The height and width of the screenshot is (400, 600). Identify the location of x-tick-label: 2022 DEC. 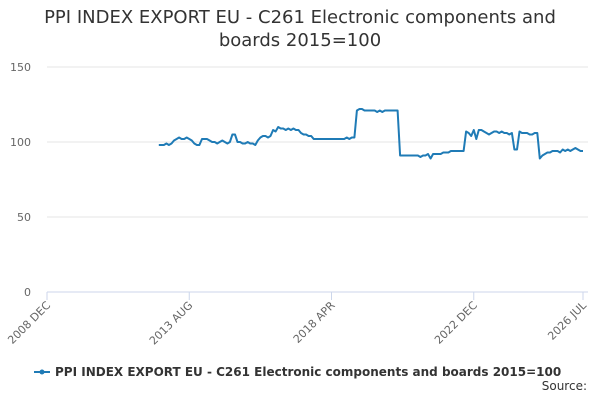
(456, 323).